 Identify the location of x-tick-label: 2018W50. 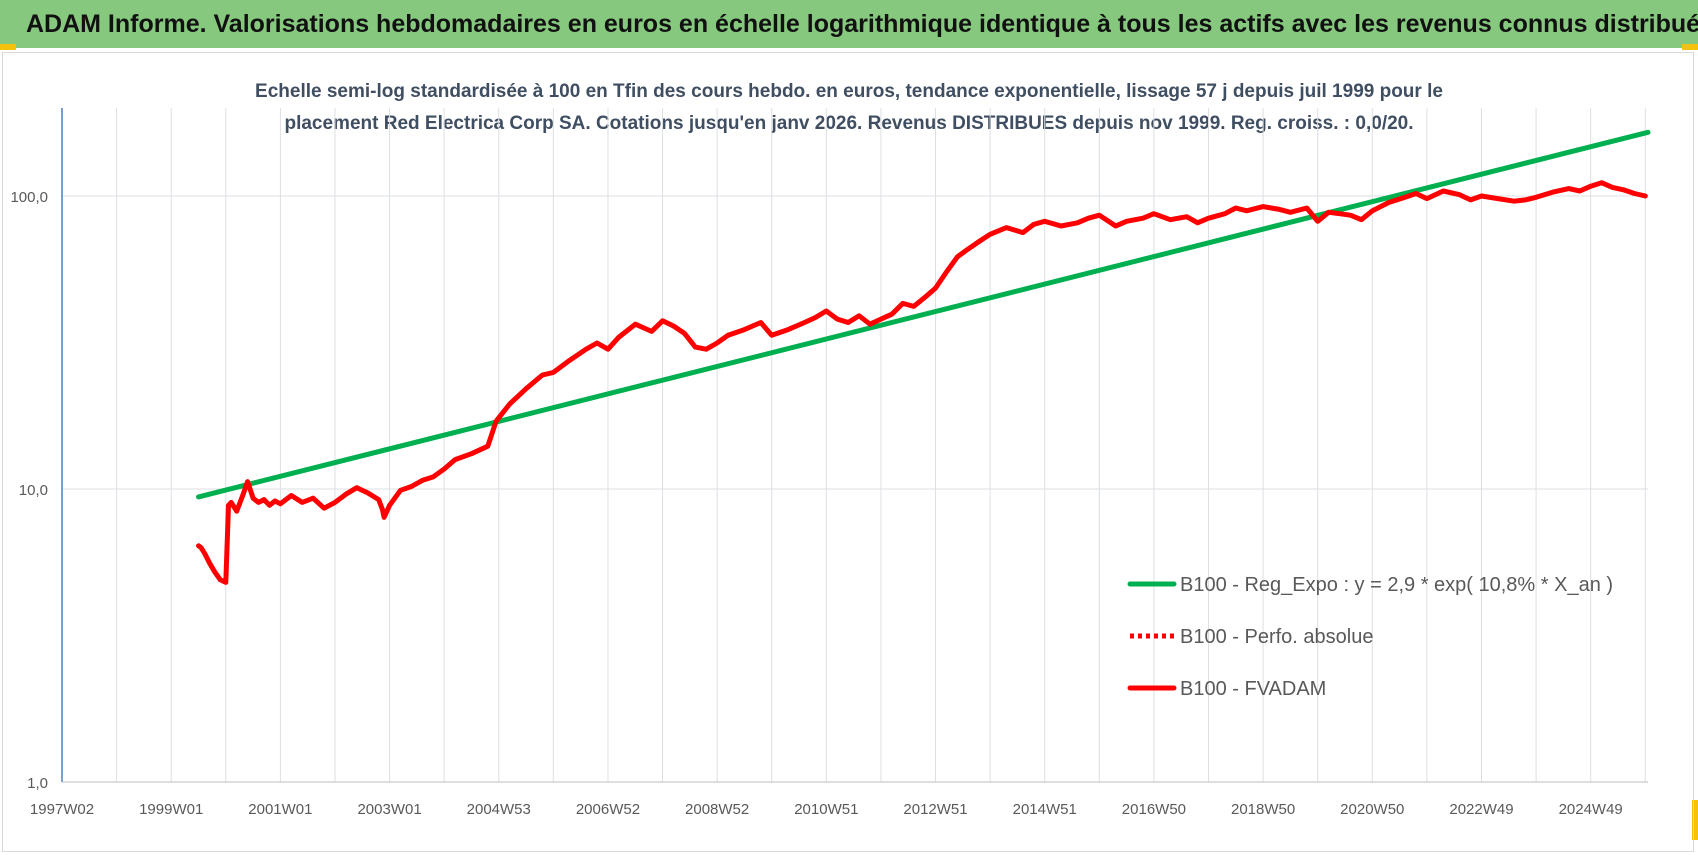
(1263, 809).